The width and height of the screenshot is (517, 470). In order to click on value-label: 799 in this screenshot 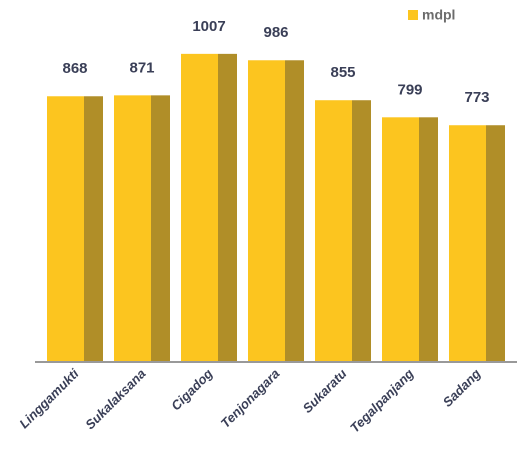, I will do `click(409, 89)`.